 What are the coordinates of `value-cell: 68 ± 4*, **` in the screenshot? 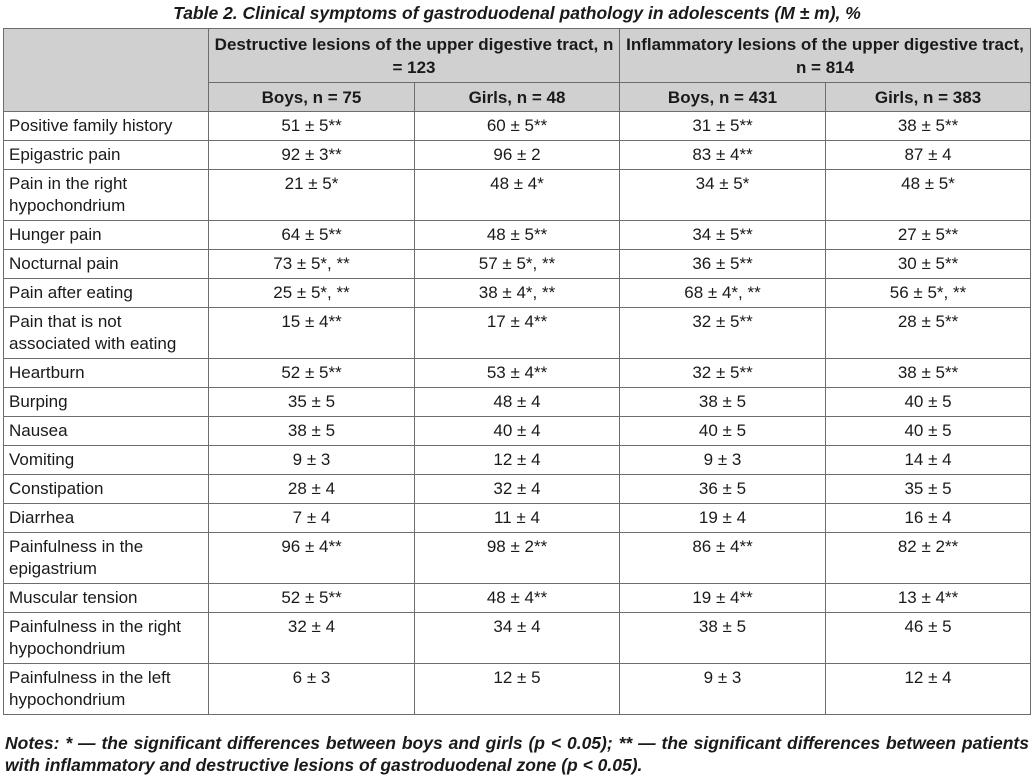 It's located at (722, 293).